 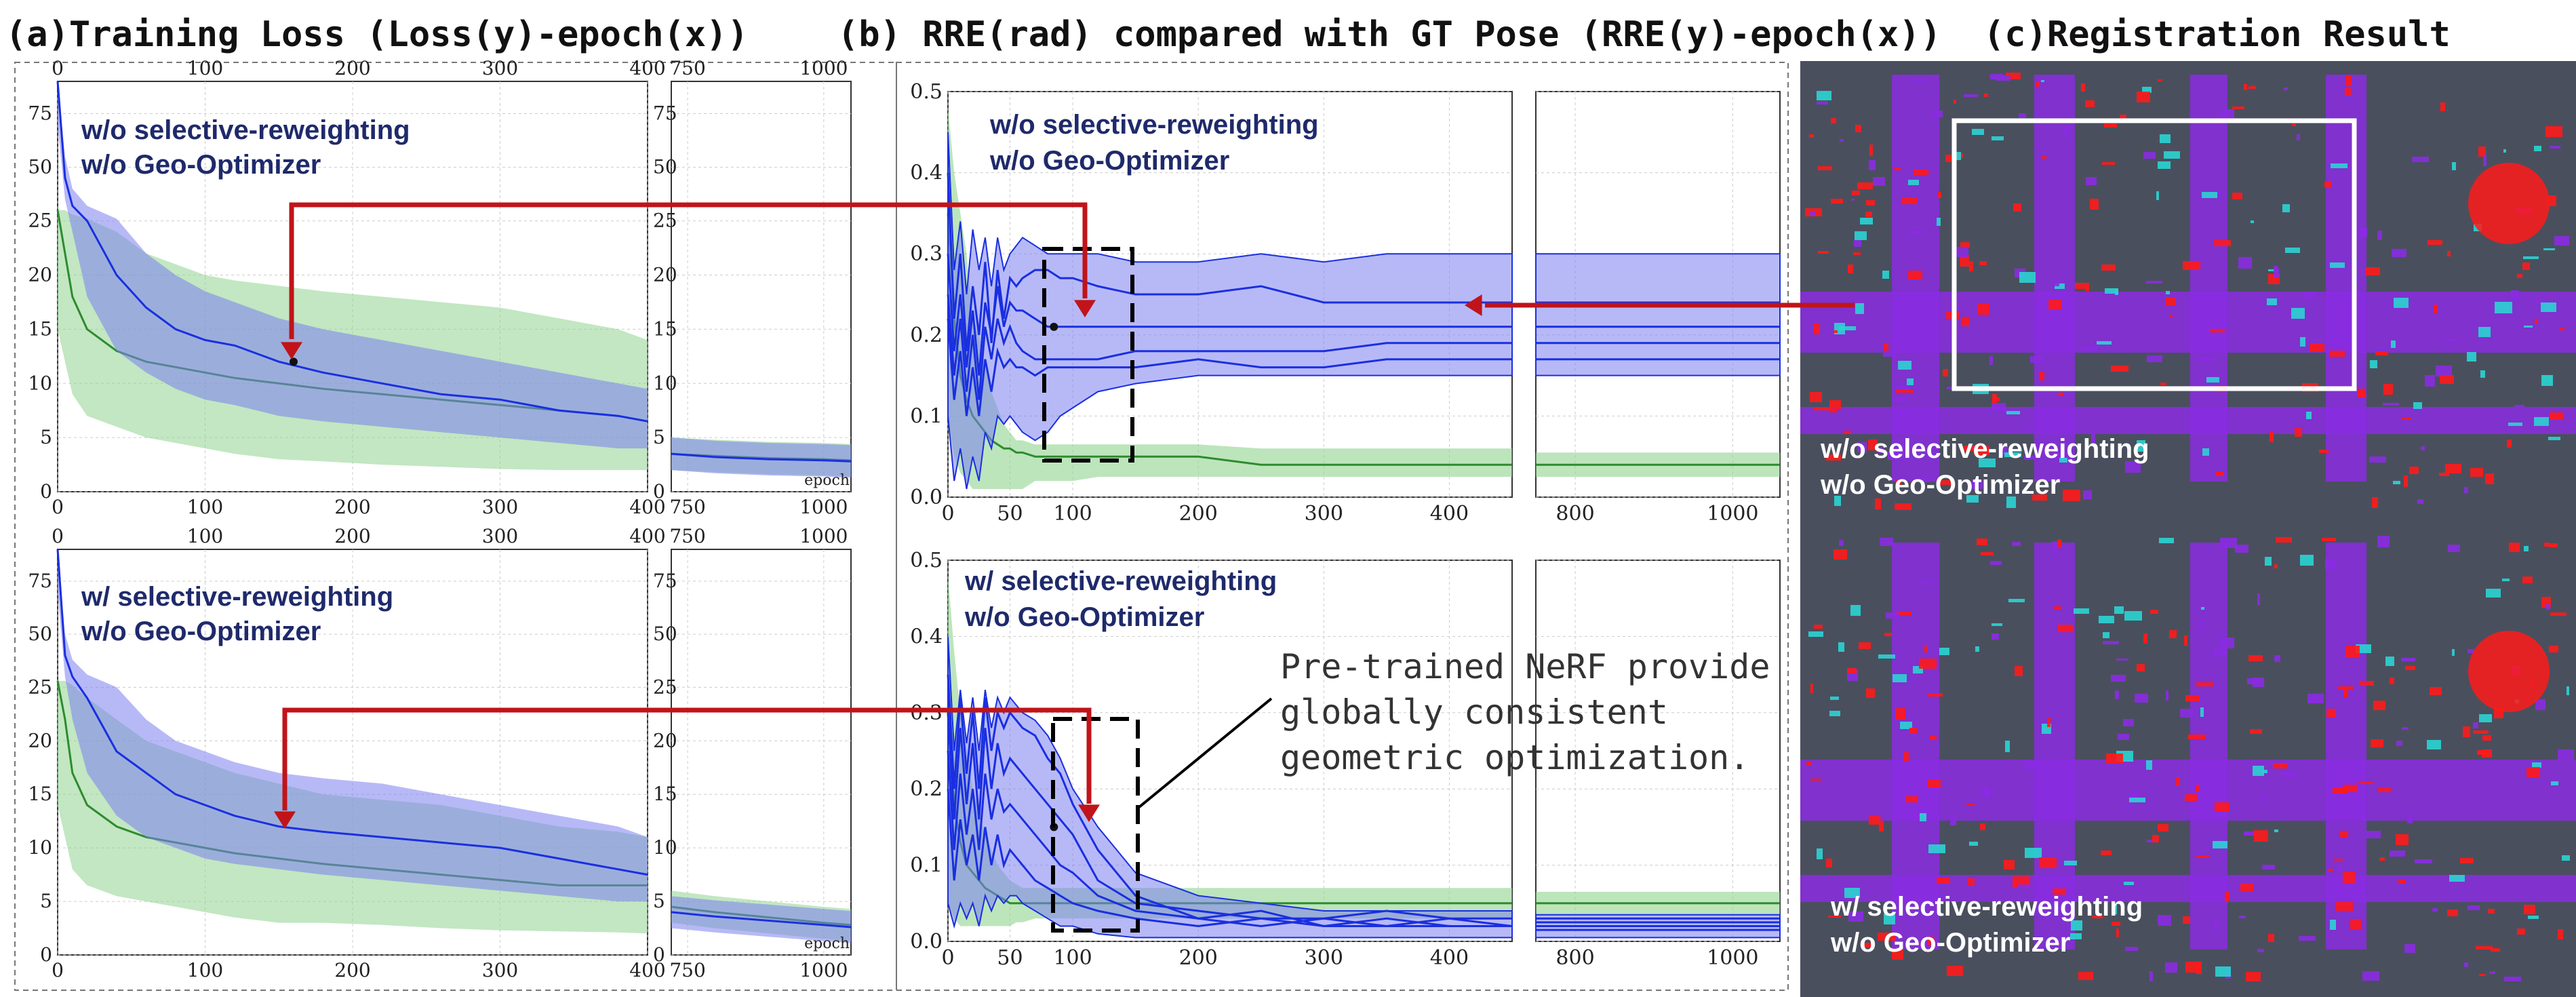 I want to click on annotation-pointer, so click(x=1205, y=752).